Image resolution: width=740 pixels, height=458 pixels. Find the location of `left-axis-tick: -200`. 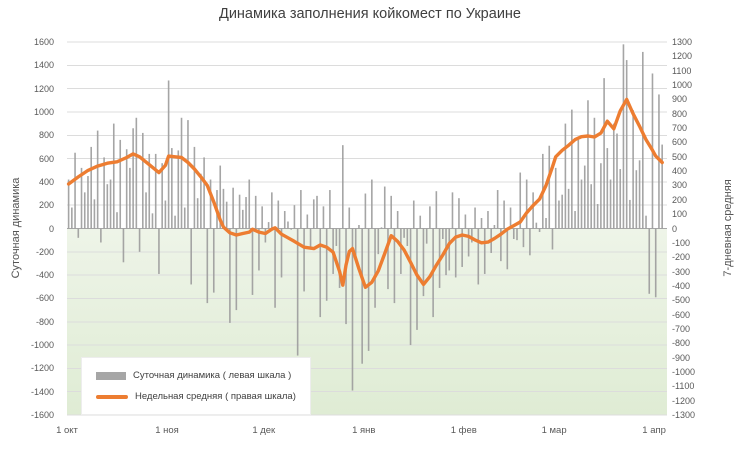

left-axis-tick: -200 is located at coordinates (44, 251).